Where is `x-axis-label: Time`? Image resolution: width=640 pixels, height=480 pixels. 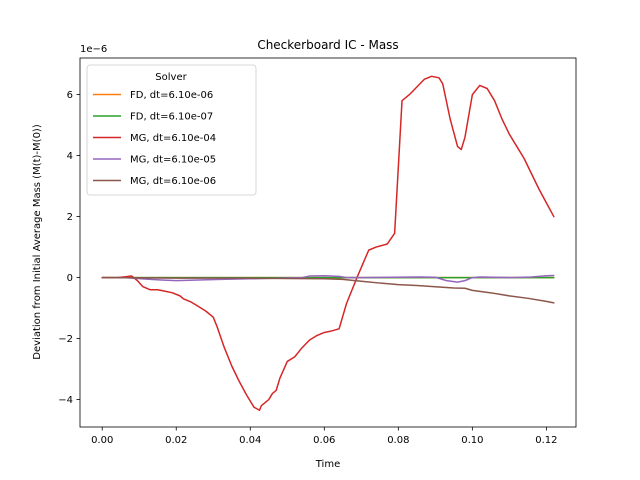
x-axis-label: Time is located at coordinates (327, 464).